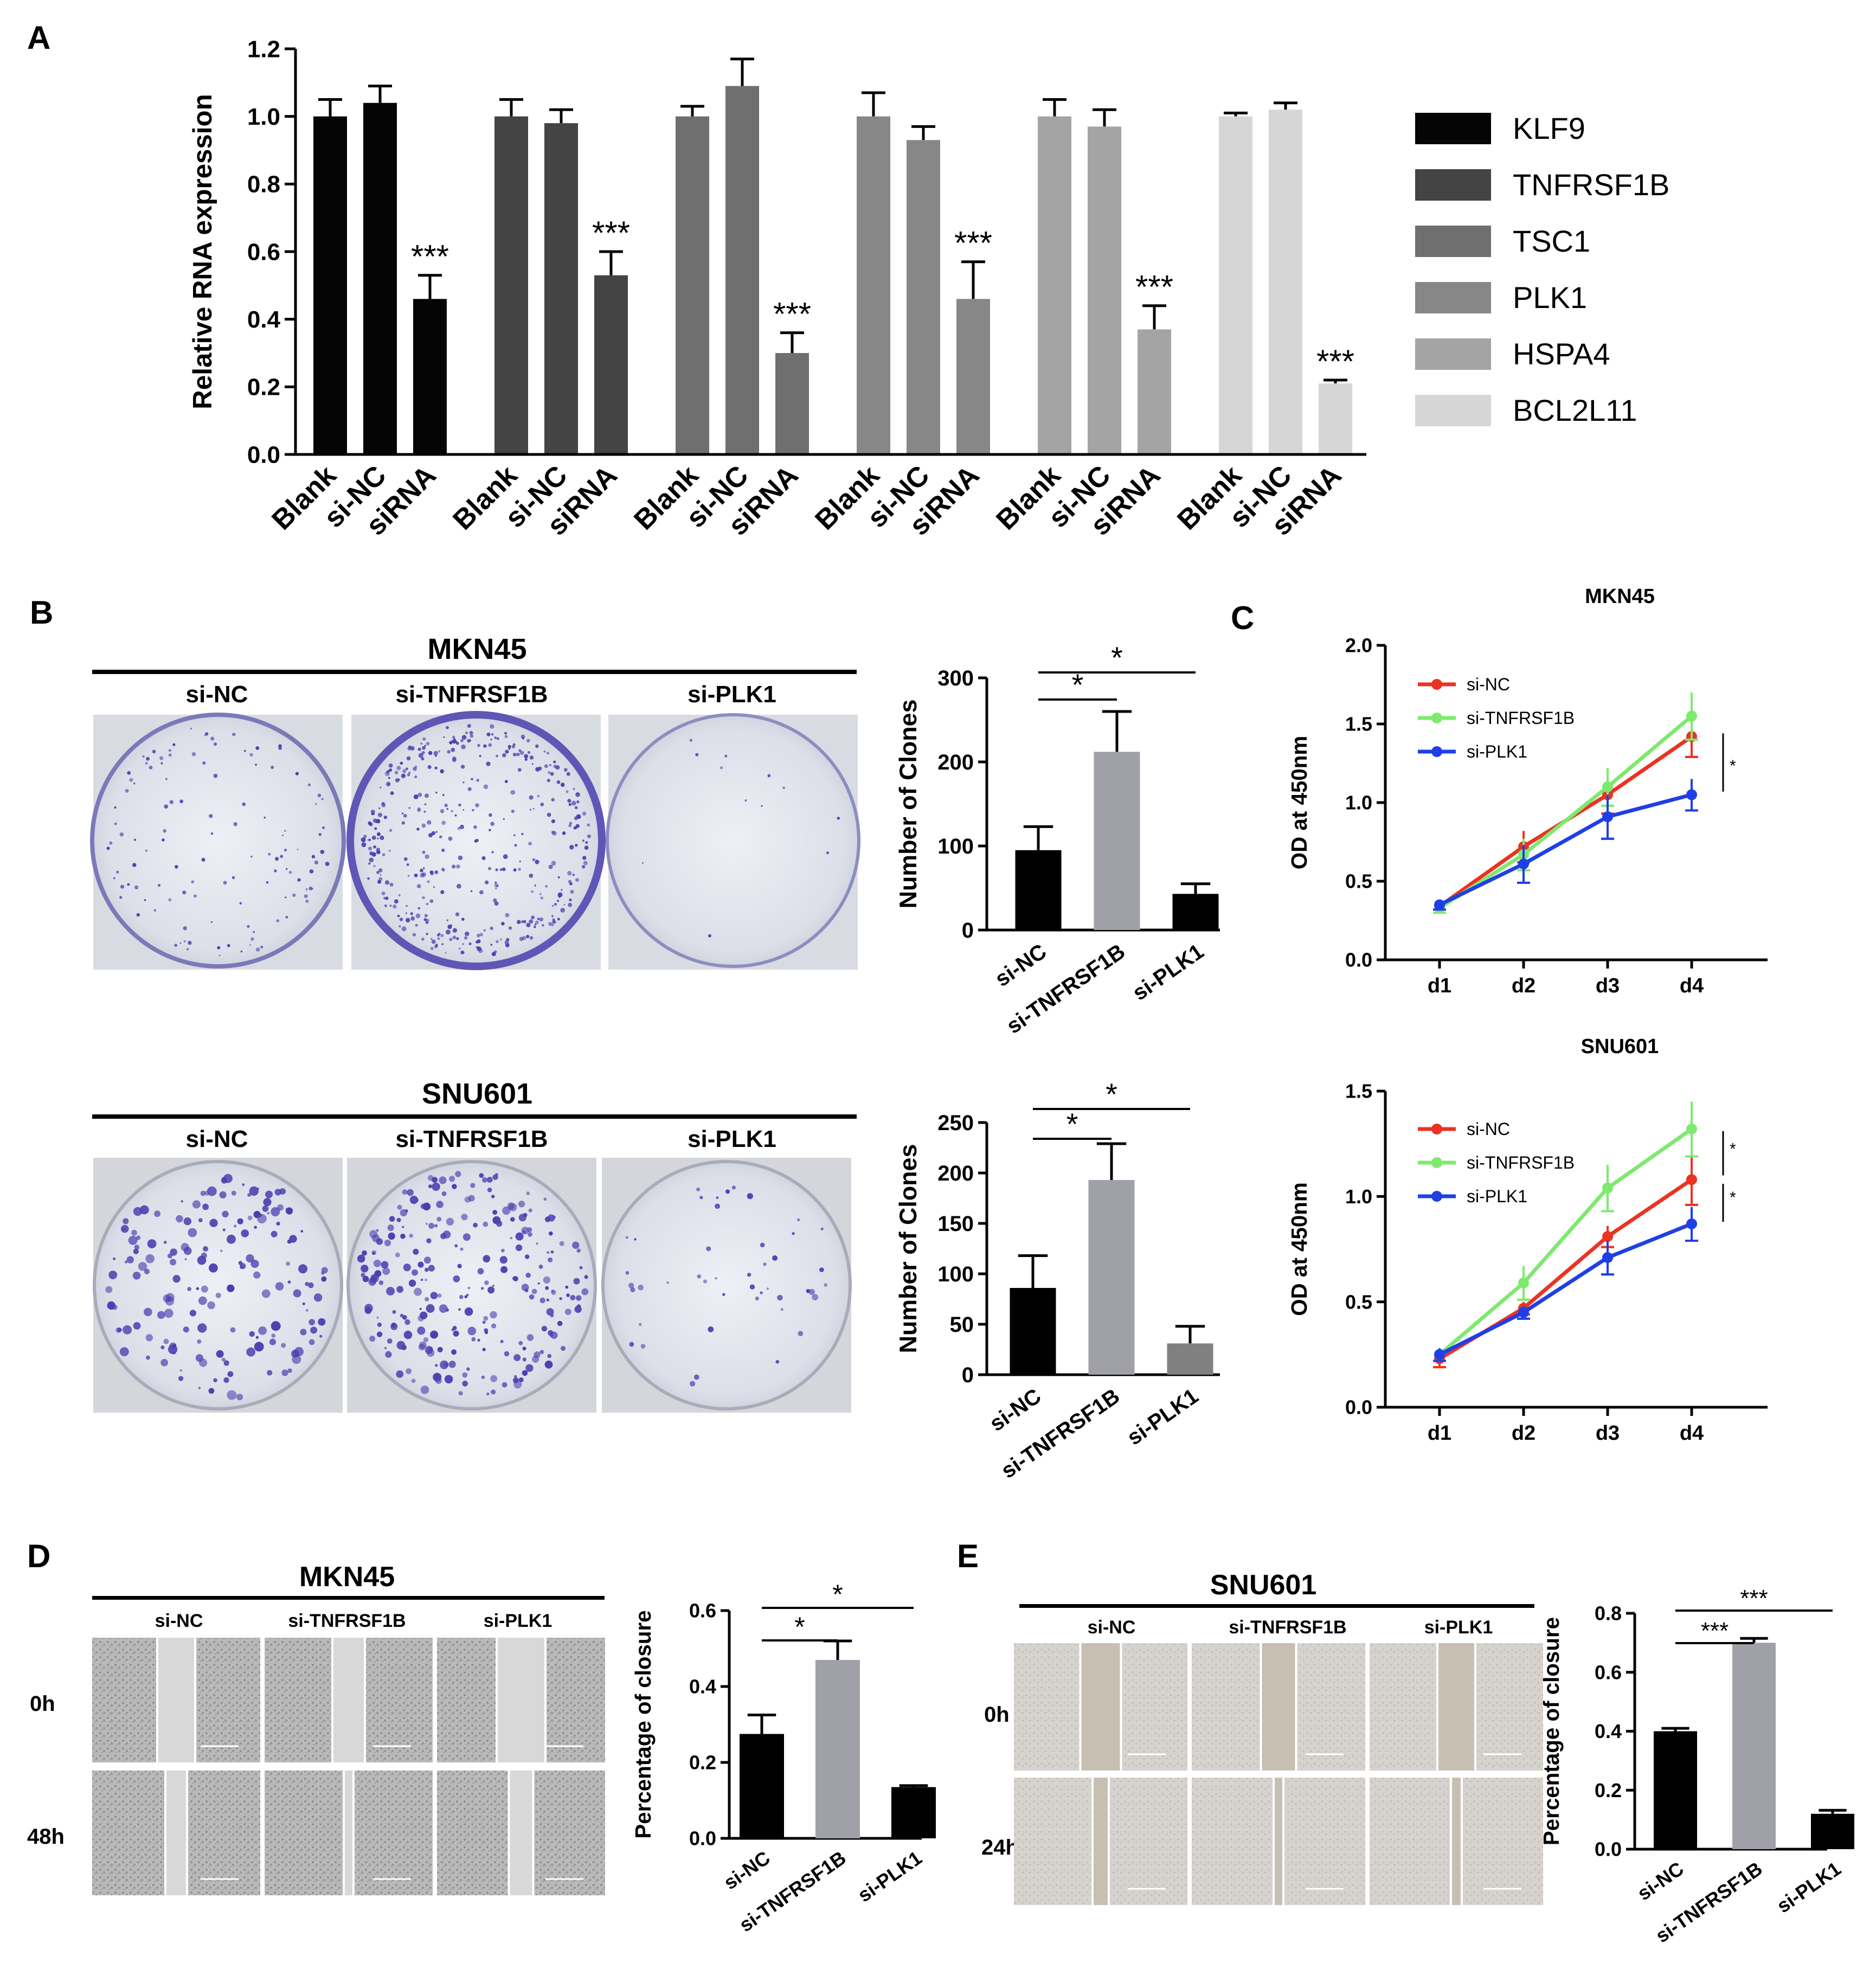  Describe the element at coordinates (702, 1687) in the screenshot. I see `y-tick-label: 0.4` at that location.